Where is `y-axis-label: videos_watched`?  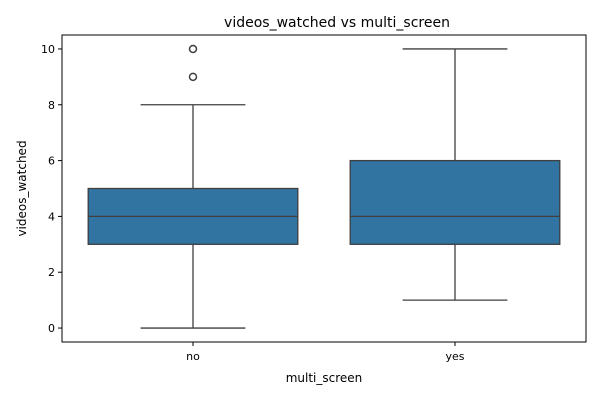
y-axis-label: videos_watched is located at coordinates (22, 188).